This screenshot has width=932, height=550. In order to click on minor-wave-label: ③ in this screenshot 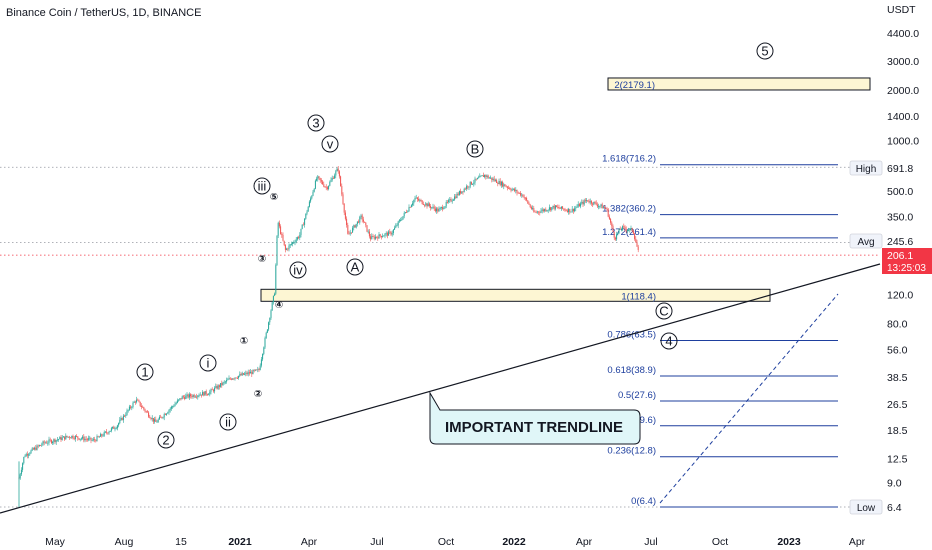, I will do `click(262, 259)`.